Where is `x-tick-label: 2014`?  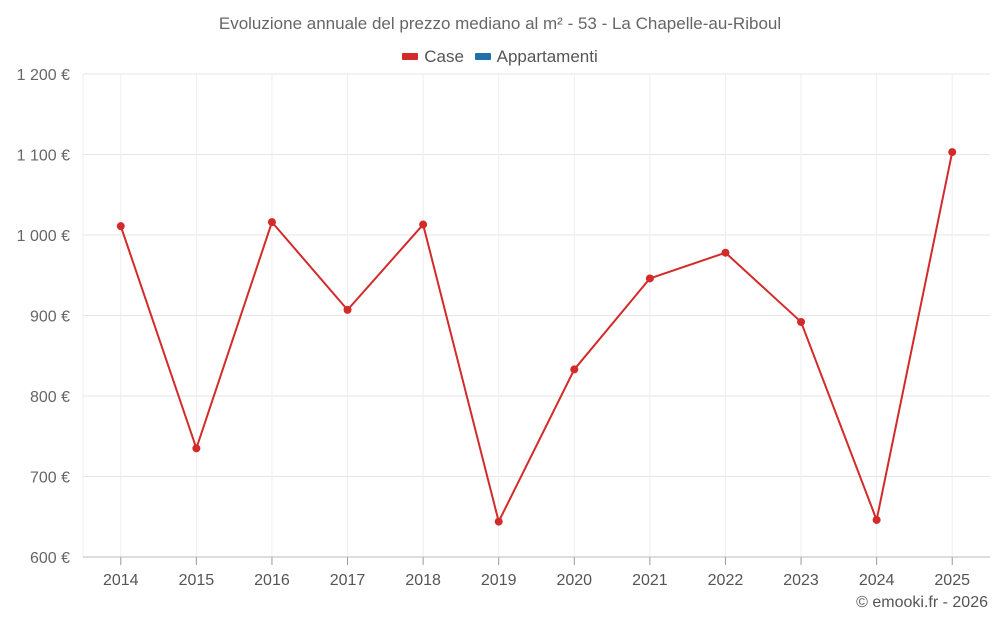 x-tick-label: 2014 is located at coordinates (121, 580).